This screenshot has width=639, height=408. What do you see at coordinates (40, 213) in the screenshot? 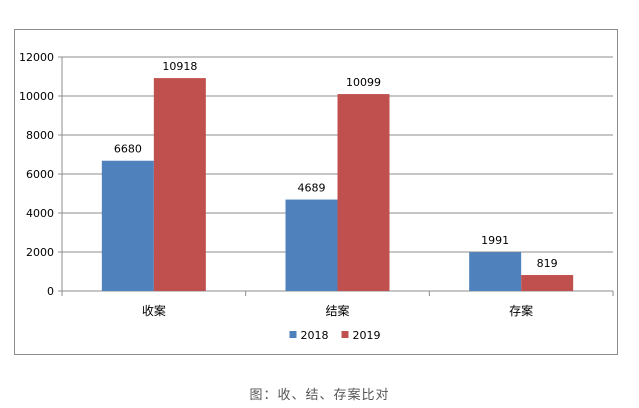
I see `y-tick-label: 4000` at bounding box center [40, 213].